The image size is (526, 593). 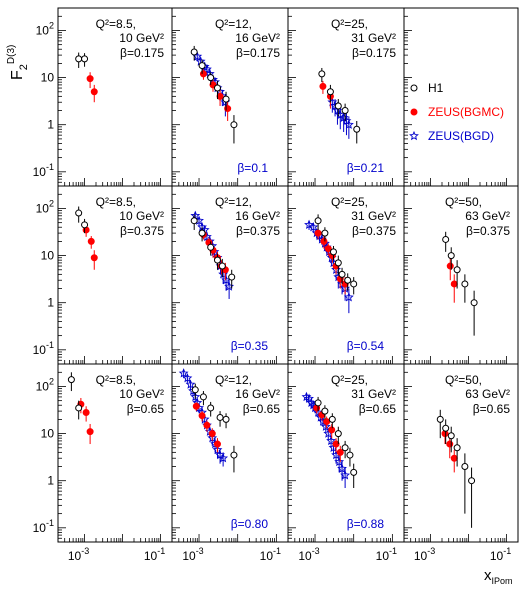 I want to click on panel-zeus-beta: β=0.54, so click(x=366, y=346).